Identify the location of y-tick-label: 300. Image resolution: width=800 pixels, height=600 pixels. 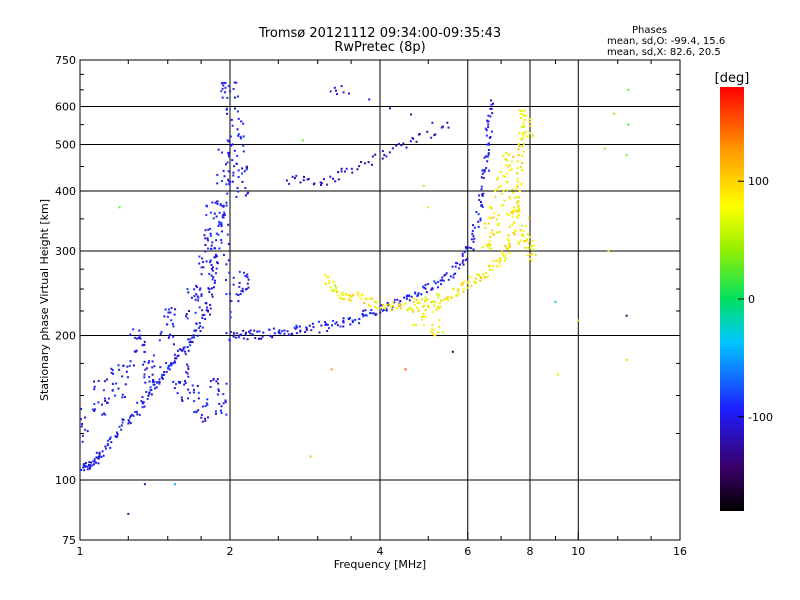
(65, 251).